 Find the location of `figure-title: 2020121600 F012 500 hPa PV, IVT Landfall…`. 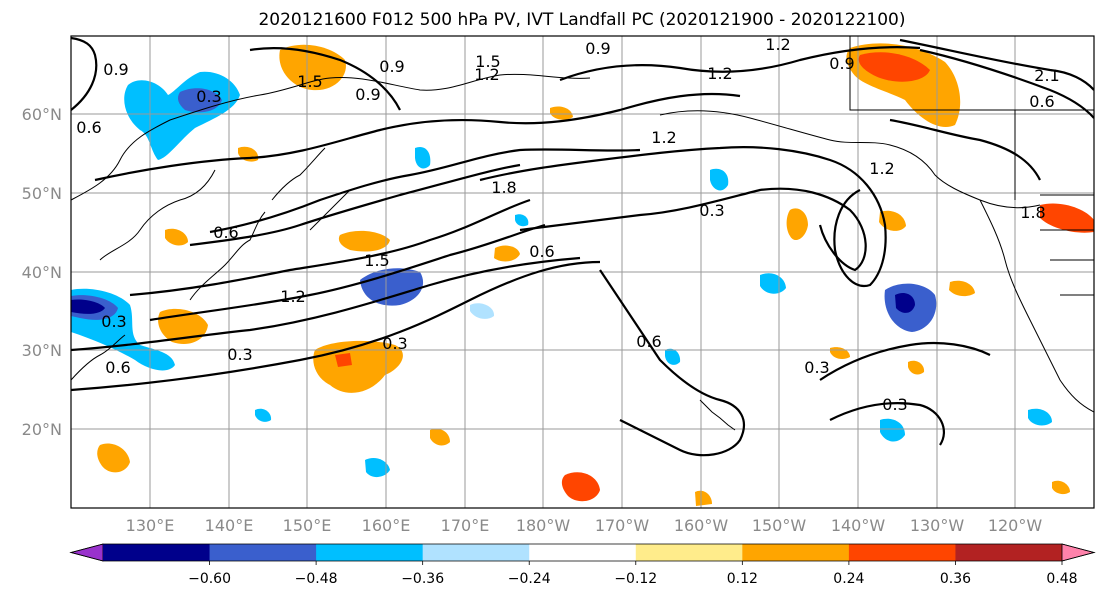

figure-title: 2020121600 F012 500 hPa PV, IVT Landfall… is located at coordinates (581, 20).